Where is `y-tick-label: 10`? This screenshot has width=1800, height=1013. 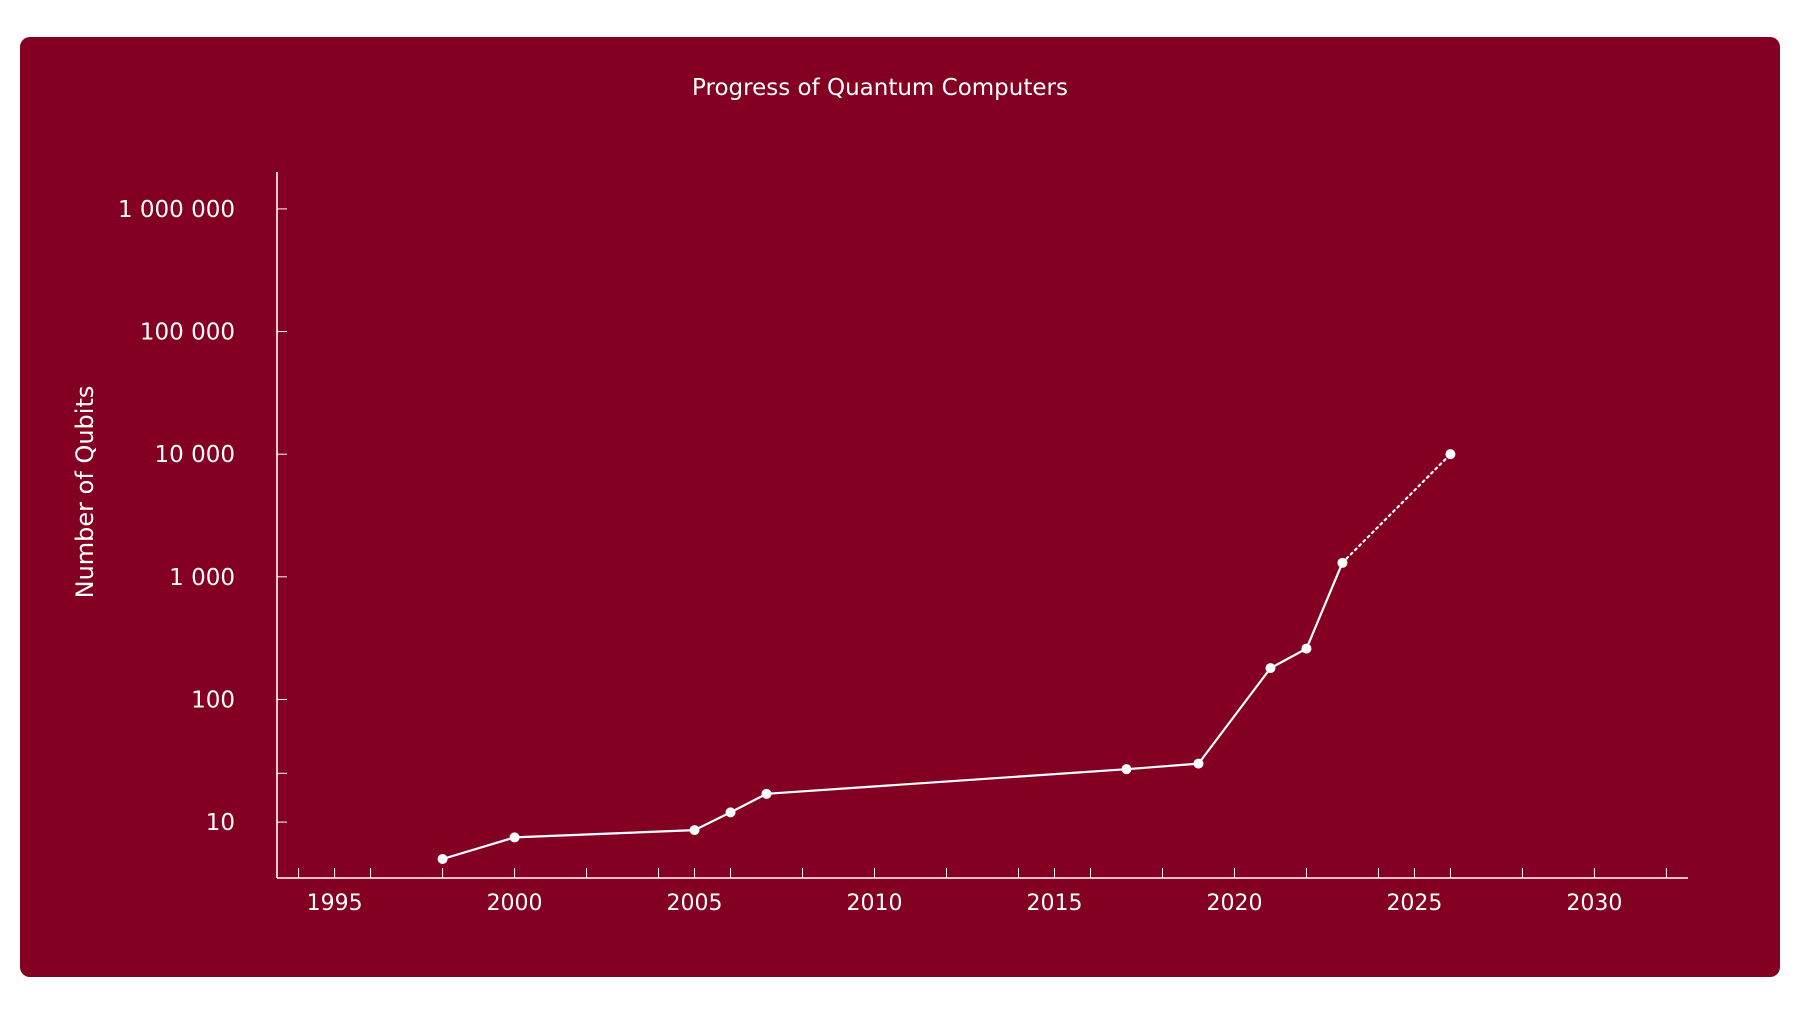 y-tick-label: 10 is located at coordinates (220, 823).